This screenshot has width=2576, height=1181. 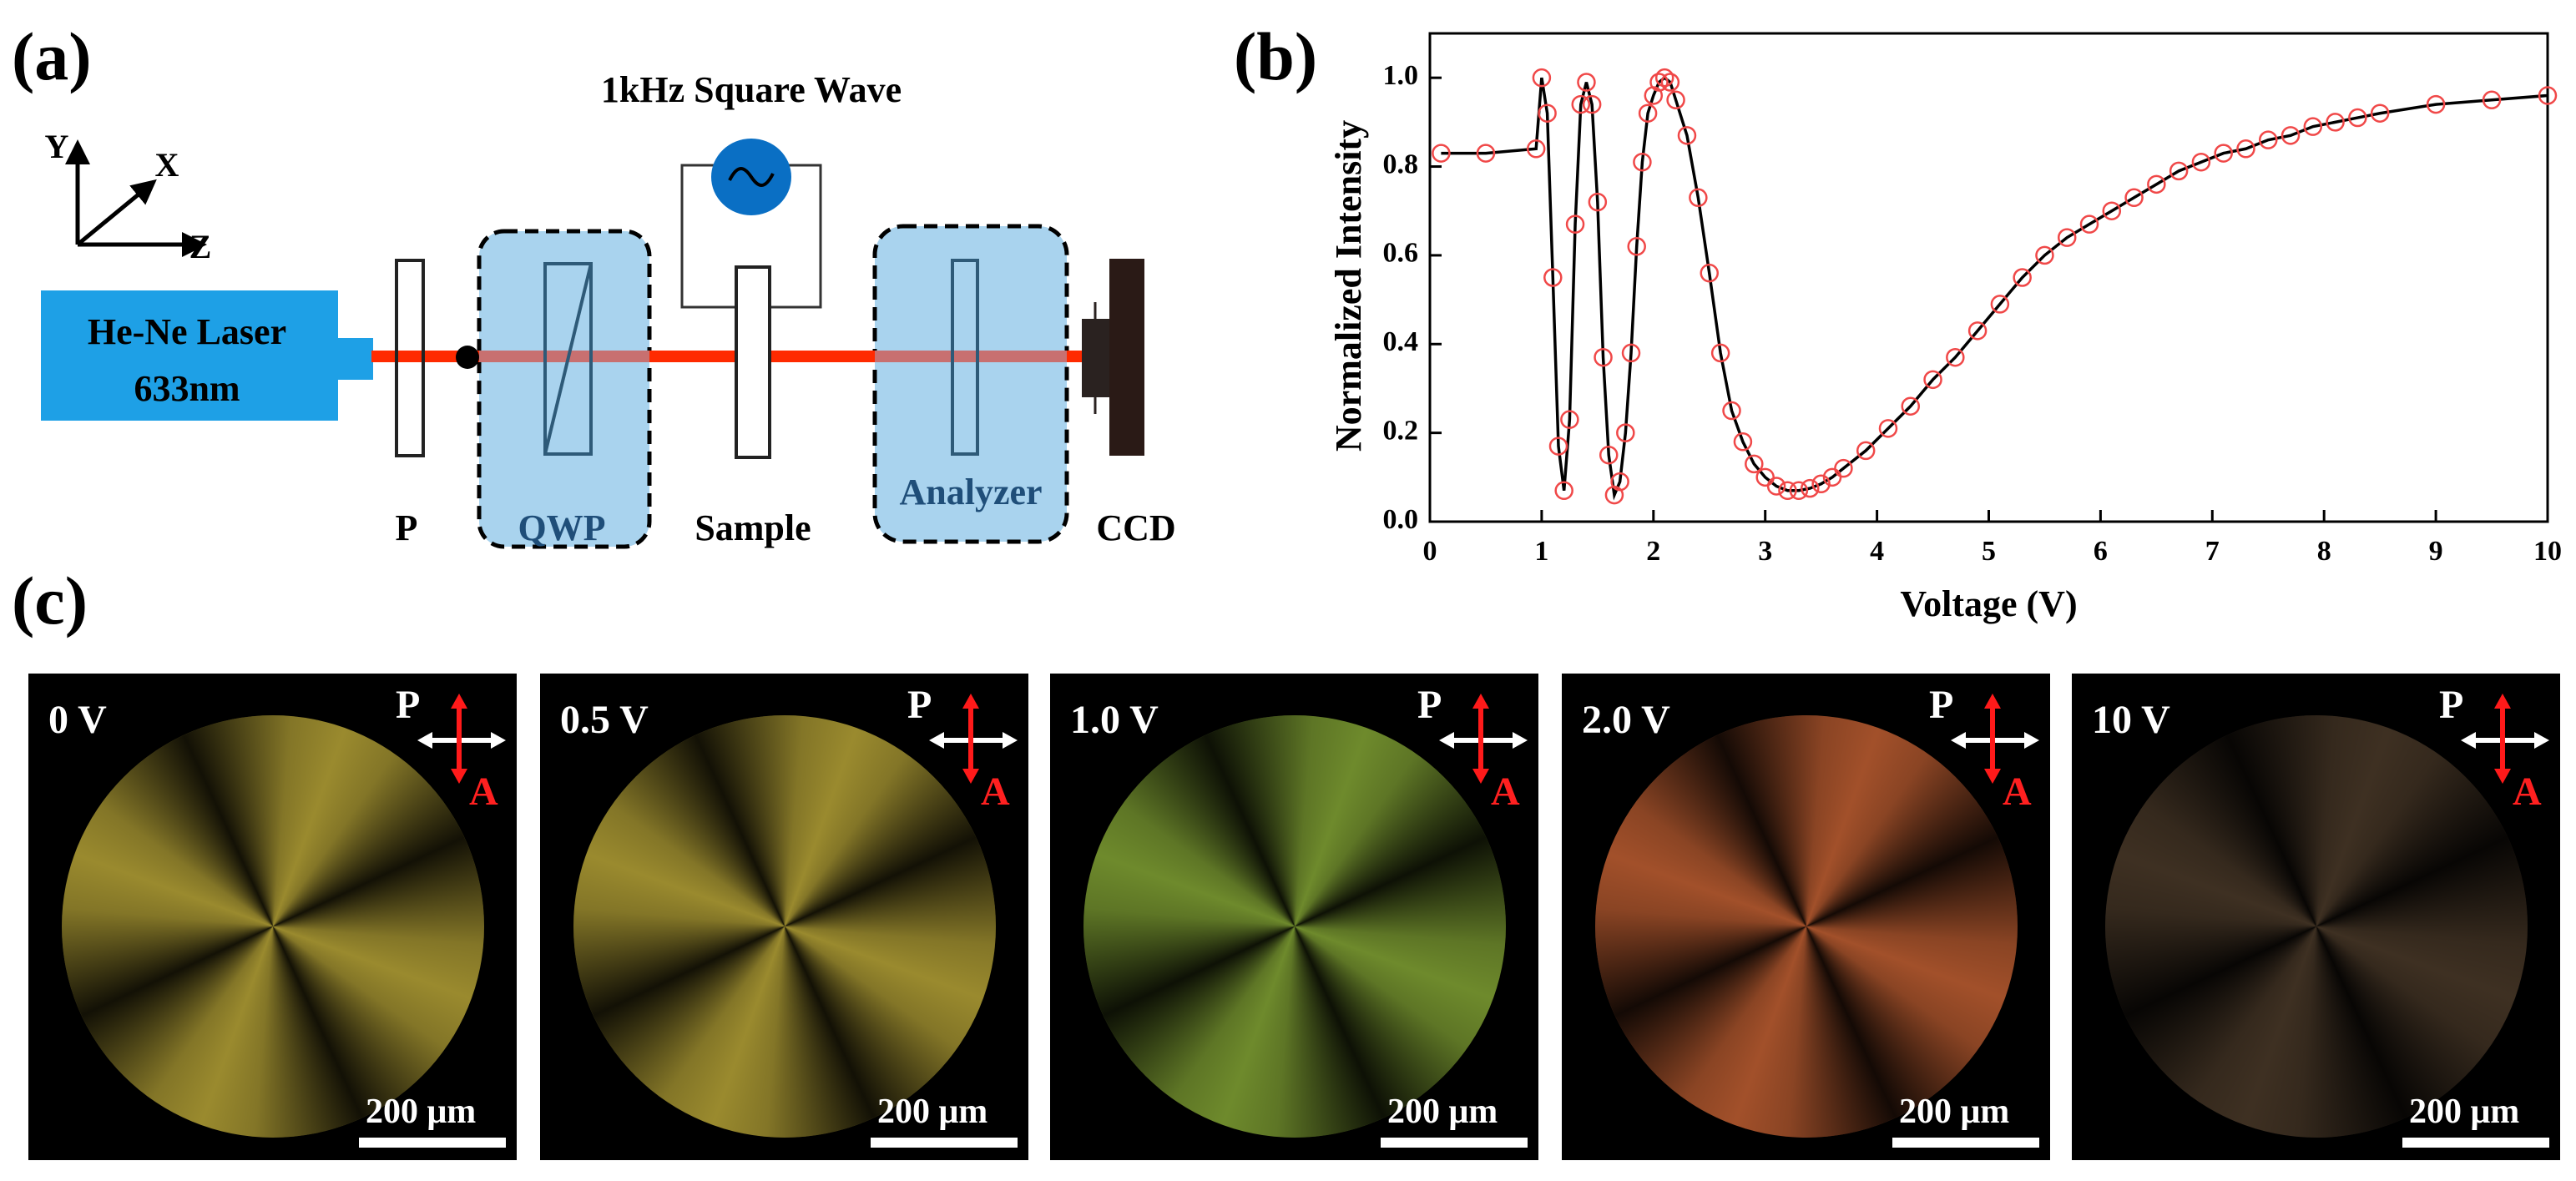 I want to click on x-axis-title: Voltage (V), so click(x=1988, y=603).